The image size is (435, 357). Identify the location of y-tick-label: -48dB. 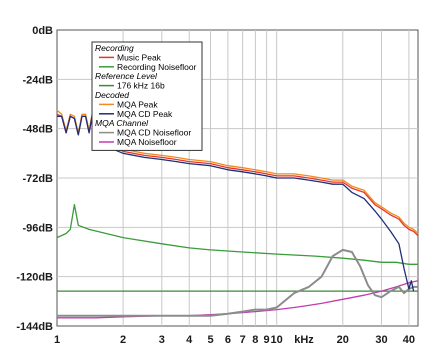
(37, 130).